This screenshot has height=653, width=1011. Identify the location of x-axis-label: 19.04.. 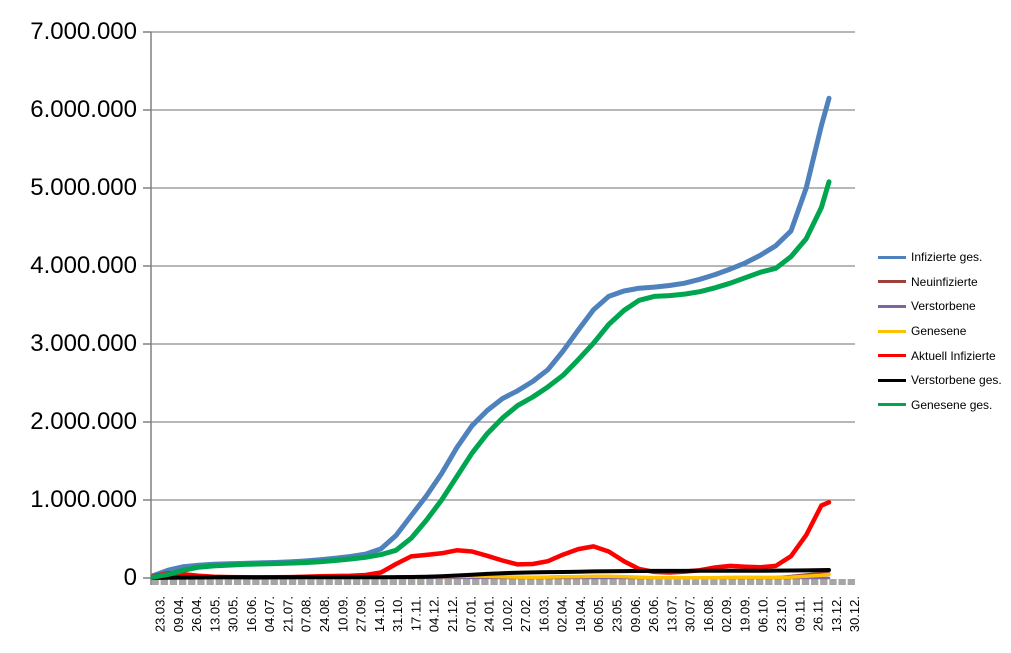
(580, 614).